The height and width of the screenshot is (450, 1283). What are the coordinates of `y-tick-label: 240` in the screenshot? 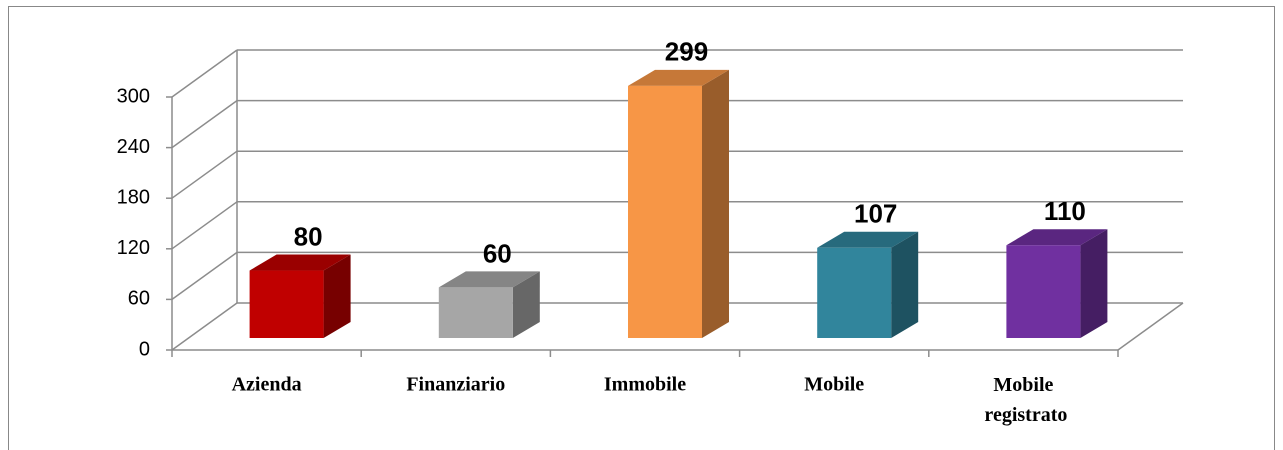 It's located at (133, 147).